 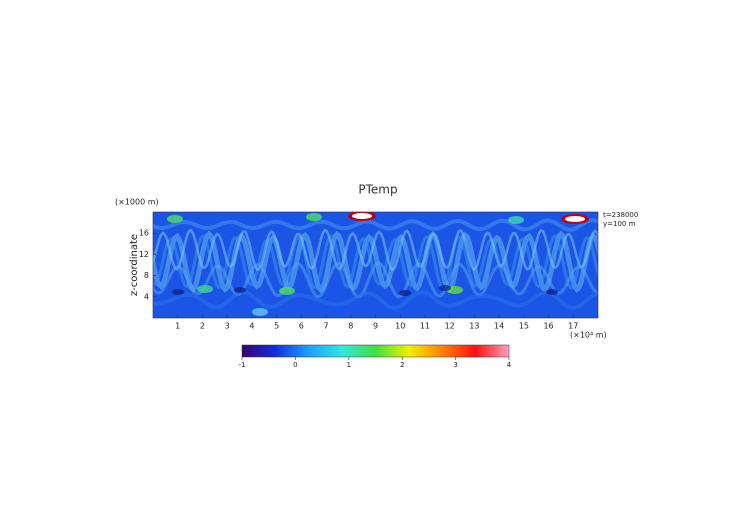 What do you see at coordinates (425, 326) in the screenshot?
I see `x-tick-label: 11` at bounding box center [425, 326].